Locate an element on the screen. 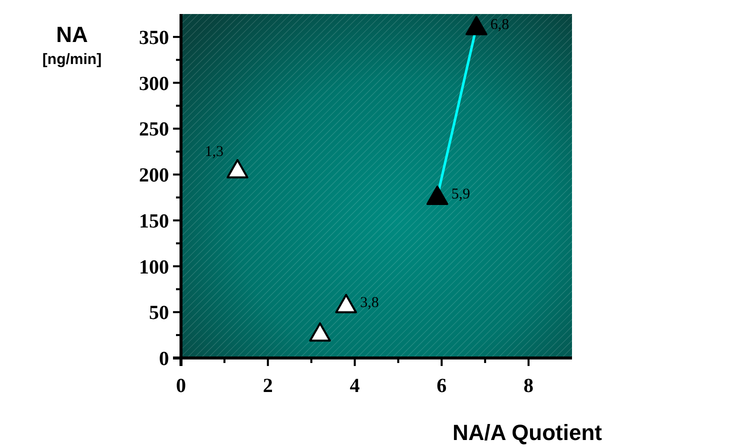 This screenshot has height=448, width=736. y-tick-label: 150 is located at coordinates (154, 221).